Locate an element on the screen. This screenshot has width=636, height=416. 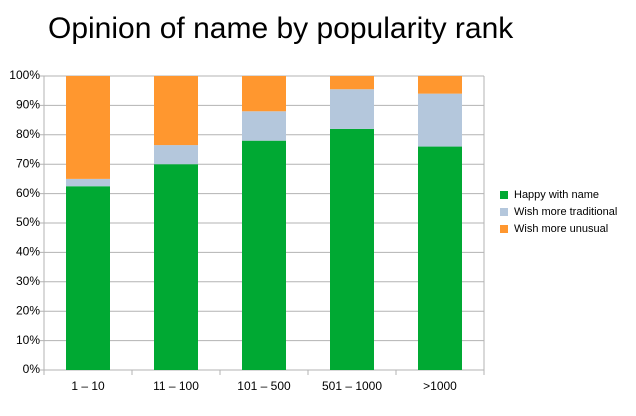
x-tick-label: >1000 is located at coordinates (440, 386).